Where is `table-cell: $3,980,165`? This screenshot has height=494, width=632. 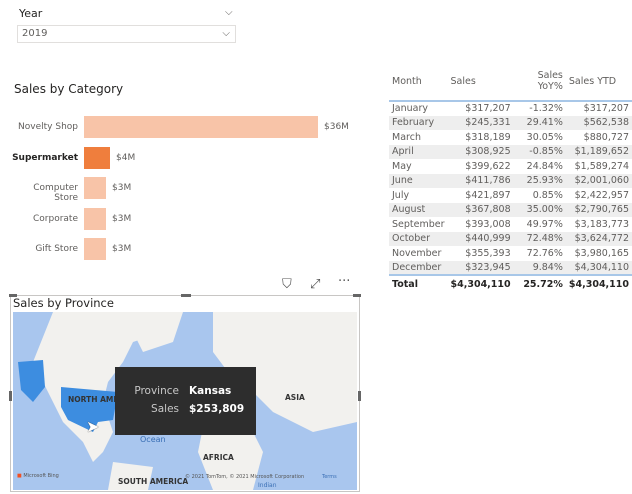 table-cell: $3,980,165 is located at coordinates (601, 253).